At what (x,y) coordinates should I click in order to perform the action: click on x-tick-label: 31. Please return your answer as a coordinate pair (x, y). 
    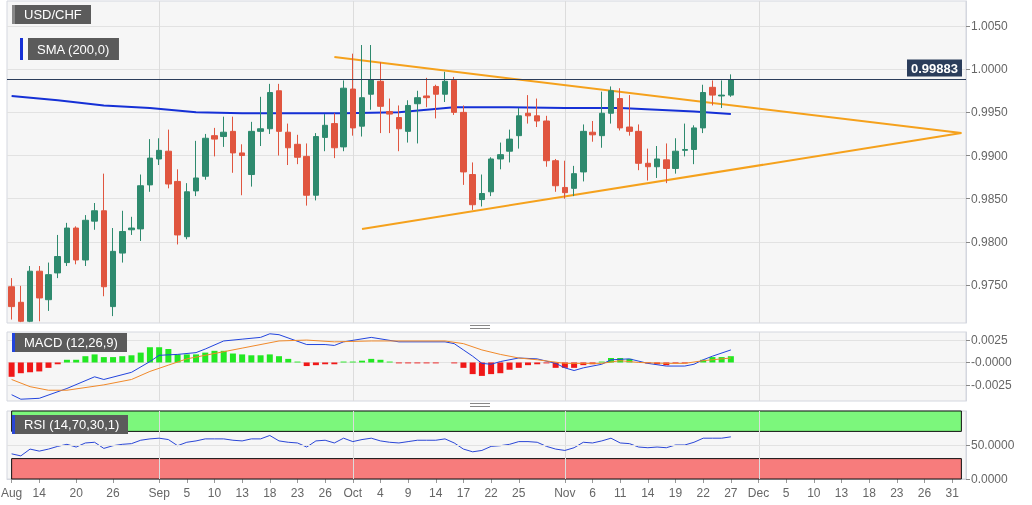
    Looking at the image, I should click on (952, 493).